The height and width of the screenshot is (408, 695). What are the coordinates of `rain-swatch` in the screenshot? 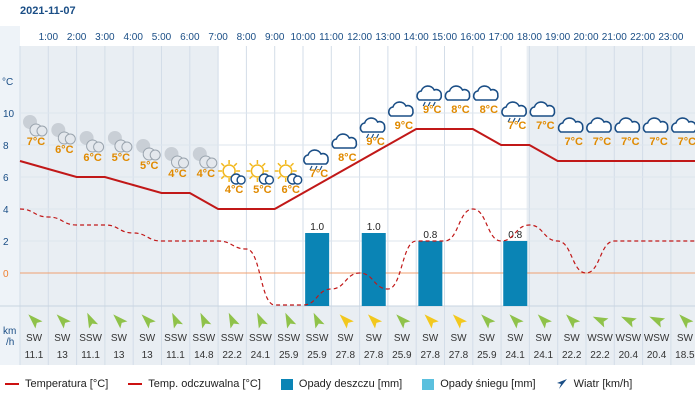 It's located at (286, 384).